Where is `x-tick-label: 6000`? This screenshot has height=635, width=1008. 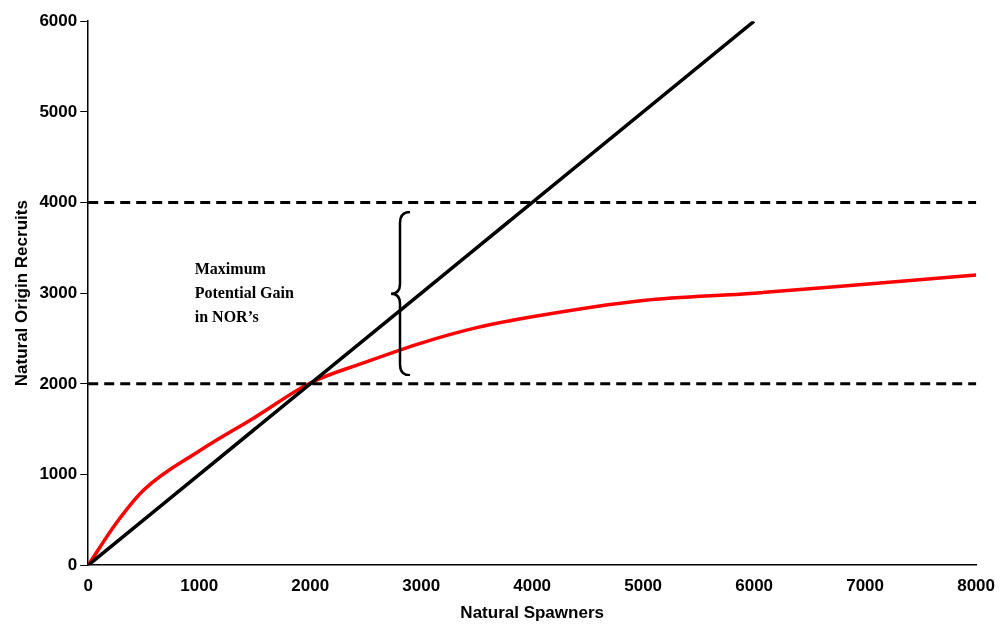 x-tick-label: 6000 is located at coordinates (754, 586).